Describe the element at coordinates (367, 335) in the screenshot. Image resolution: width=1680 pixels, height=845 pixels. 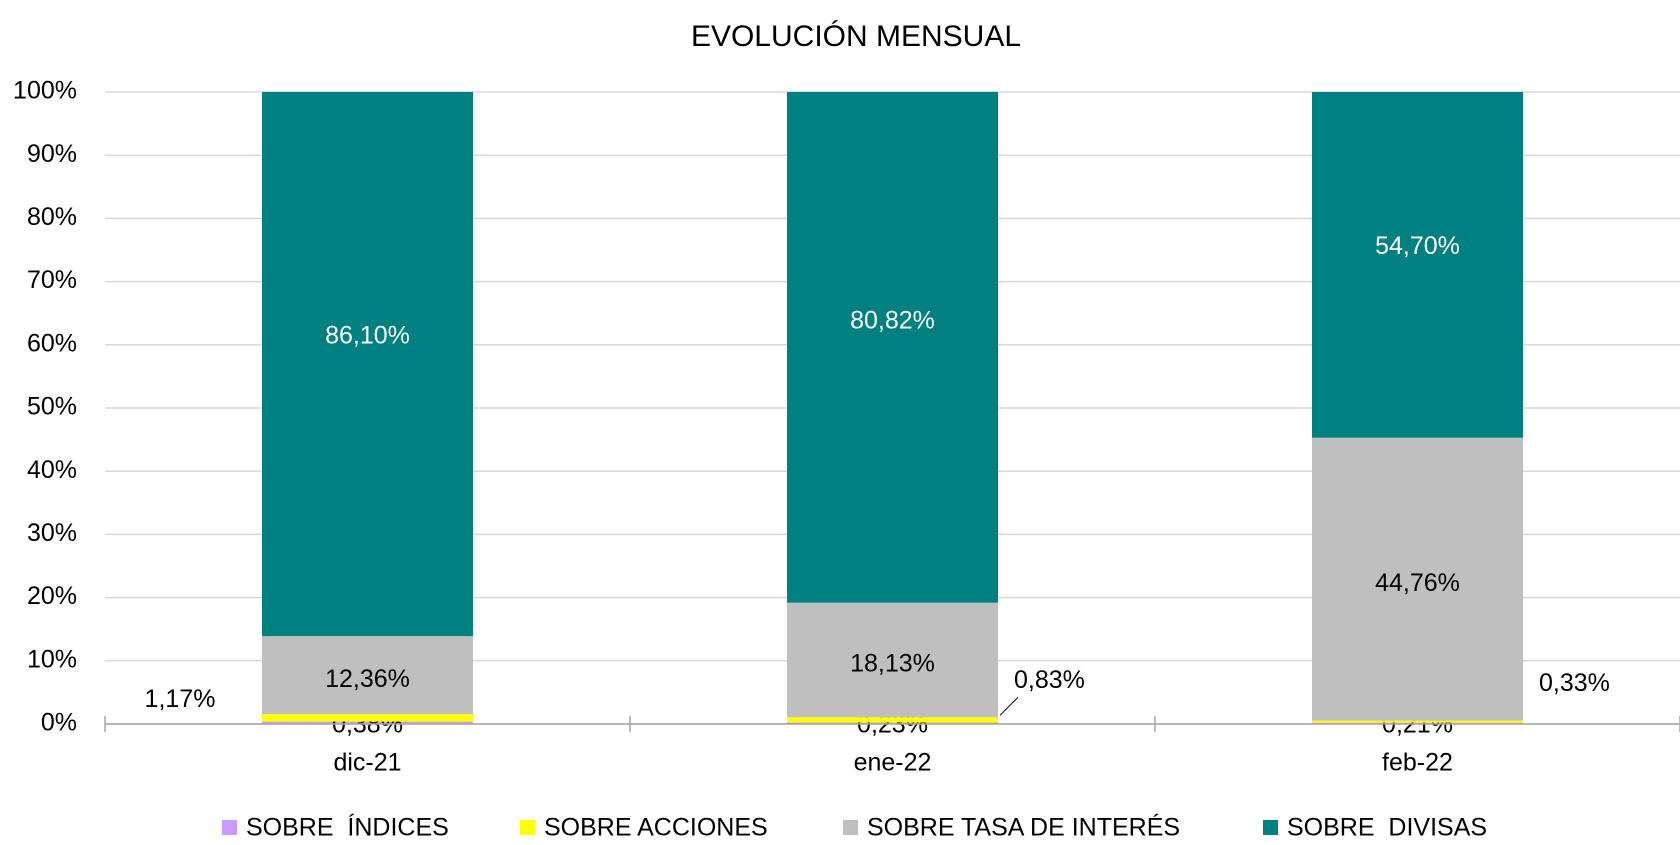
I see `data-label: 86,10%` at that location.